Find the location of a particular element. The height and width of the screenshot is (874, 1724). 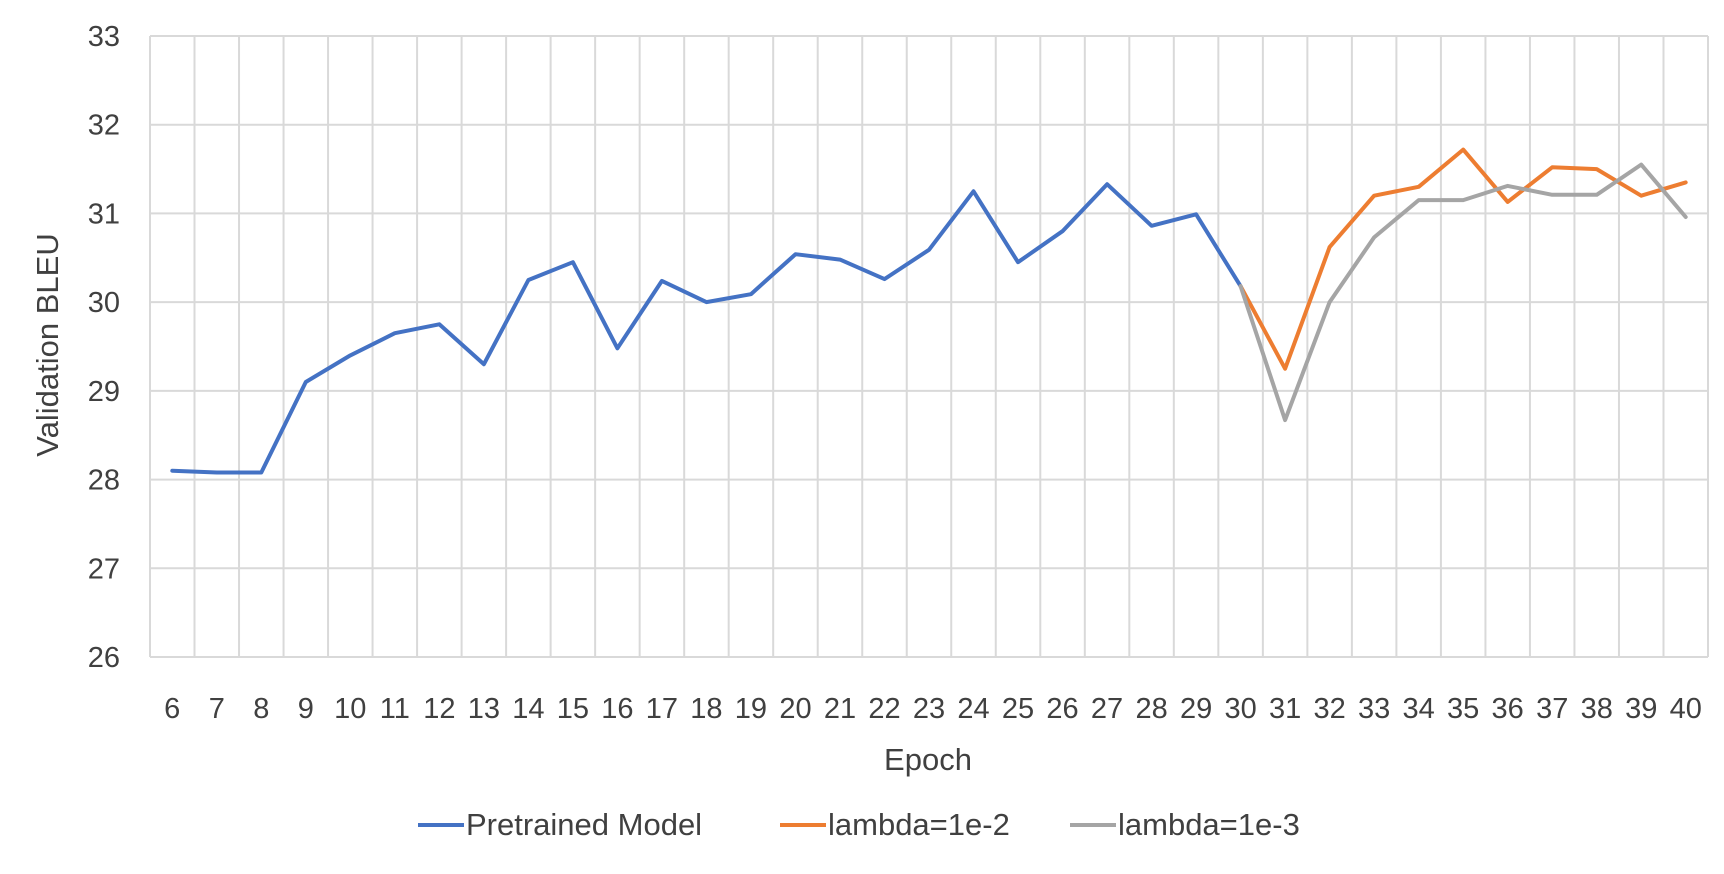

legend: Pretrained Model lambda=1e-2 lambda=1e-3 is located at coordinates (859, 824).